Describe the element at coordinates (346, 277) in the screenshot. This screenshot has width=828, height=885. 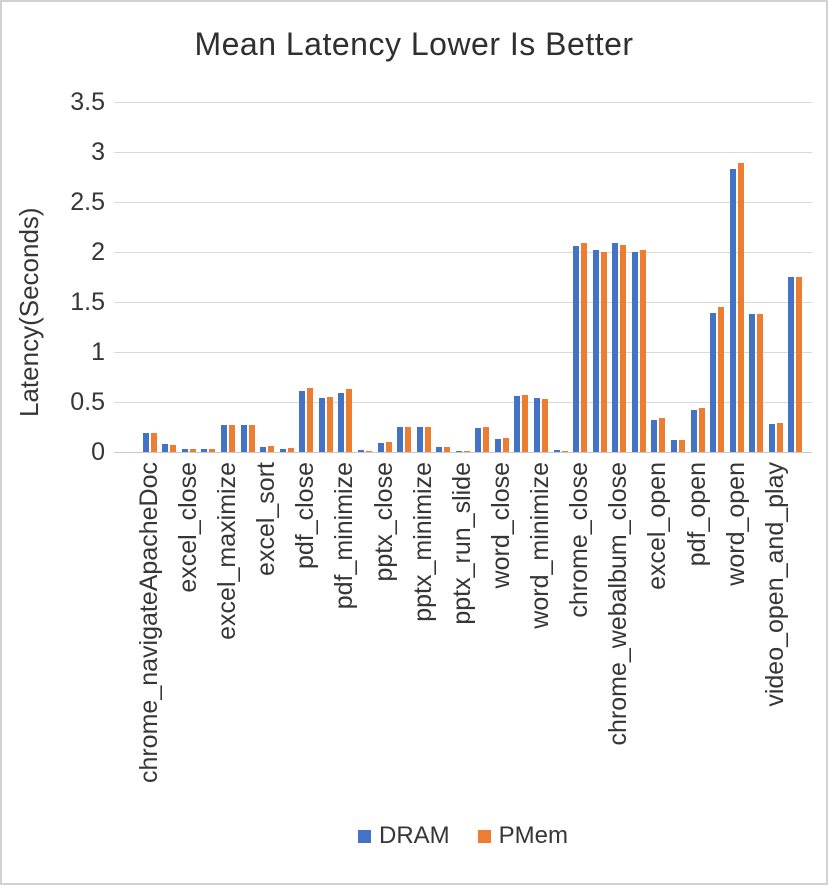
I see `bar-group-pdf_minimize` at that location.